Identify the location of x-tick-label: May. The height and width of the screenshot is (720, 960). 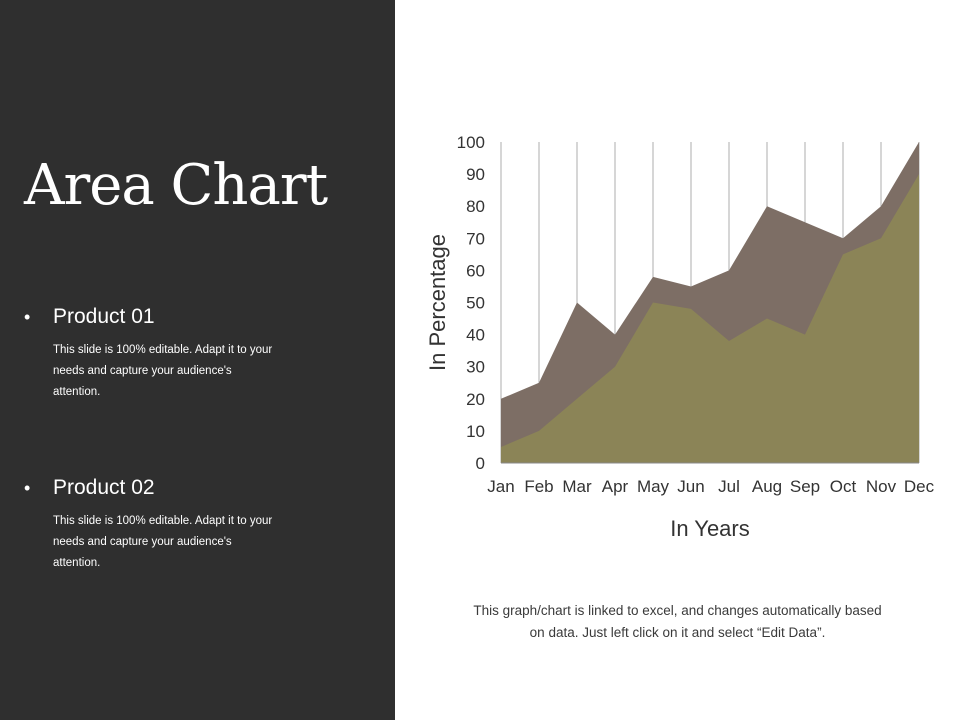
(653, 486).